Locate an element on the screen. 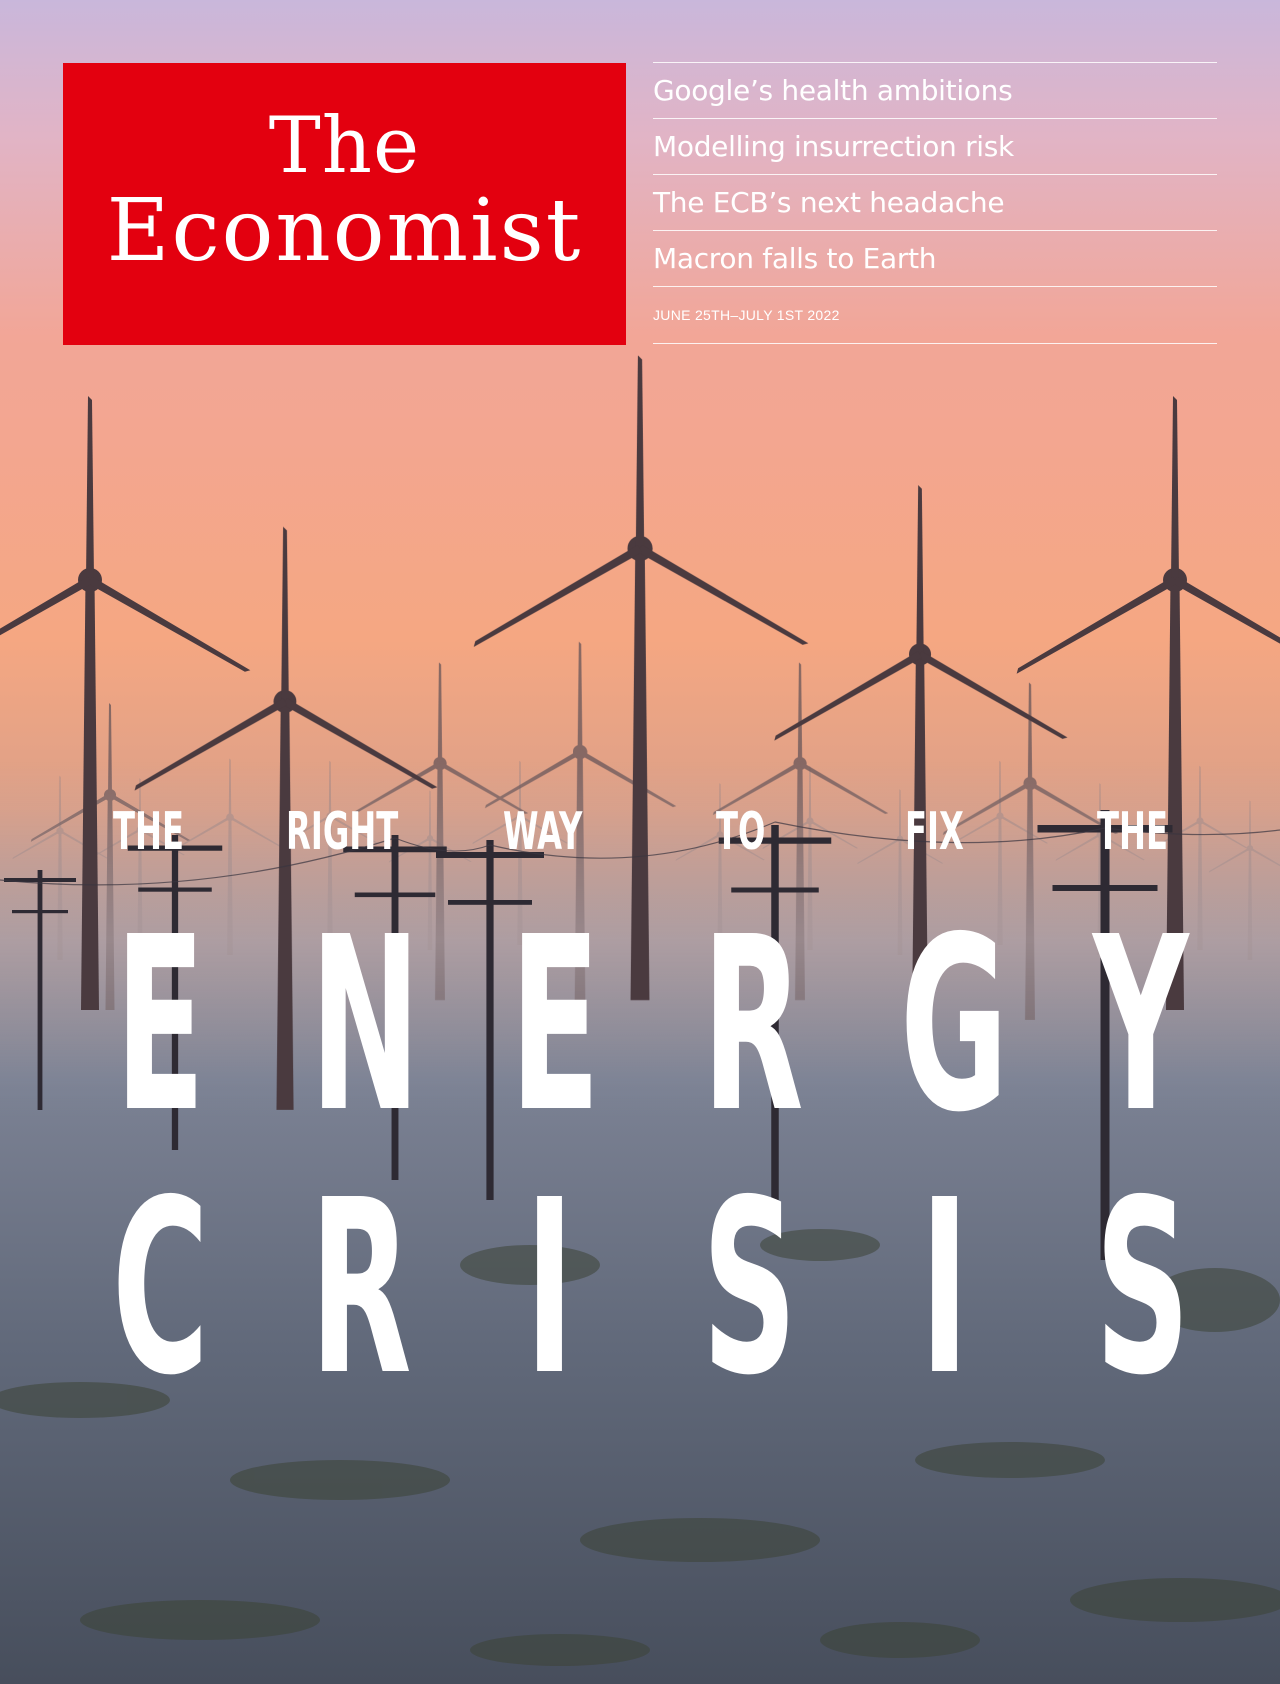  title-letter: N is located at coordinates (365, 1025).